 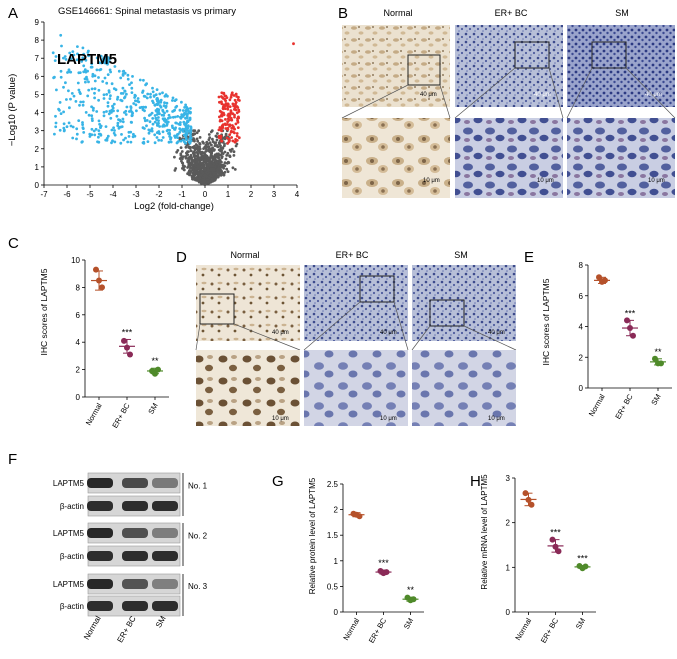 What do you see at coordinates (581, 327) in the screenshot?
I see `y-tick-label: 4` at bounding box center [581, 327].